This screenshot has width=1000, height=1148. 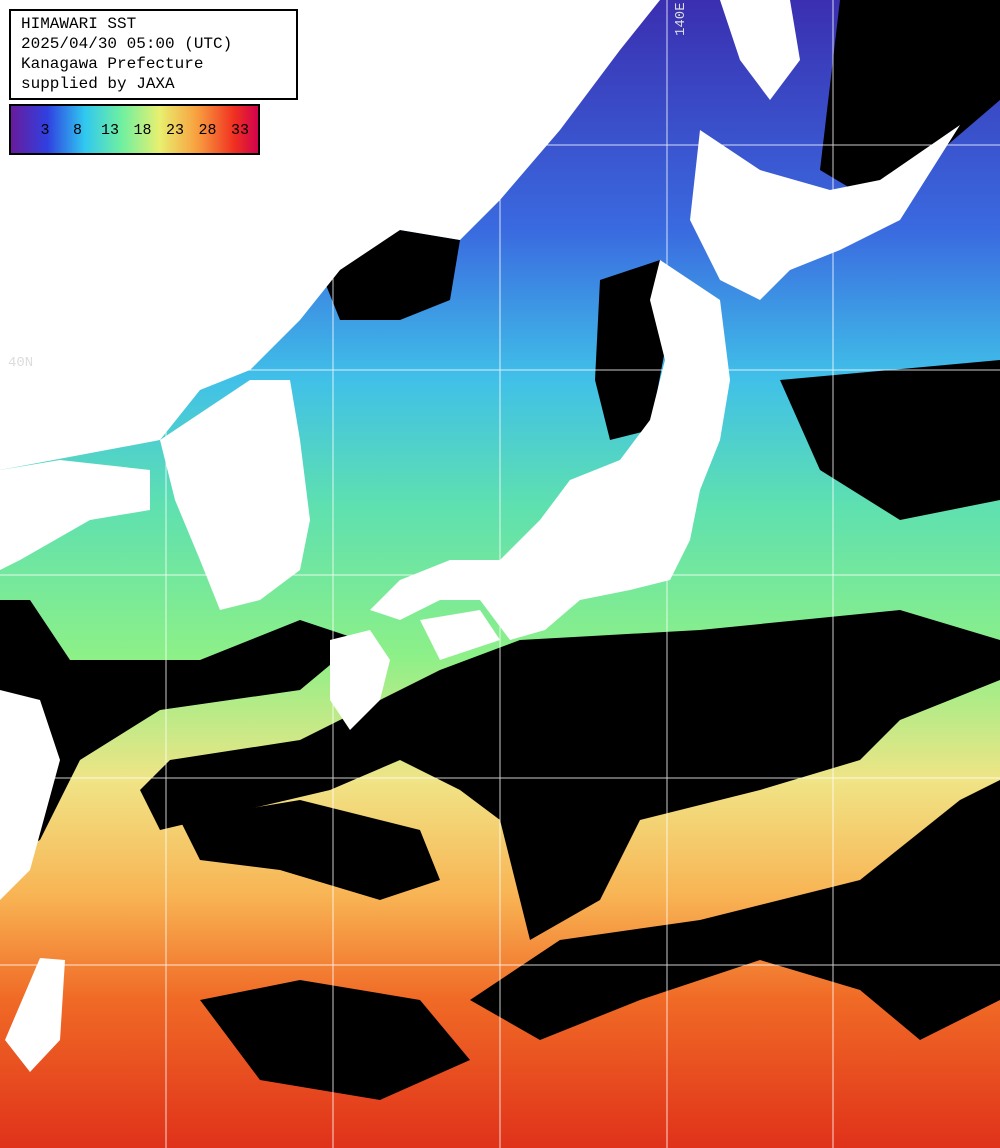 What do you see at coordinates (98, 84) in the screenshot?
I see `header-line: supplied by JAXA` at bounding box center [98, 84].